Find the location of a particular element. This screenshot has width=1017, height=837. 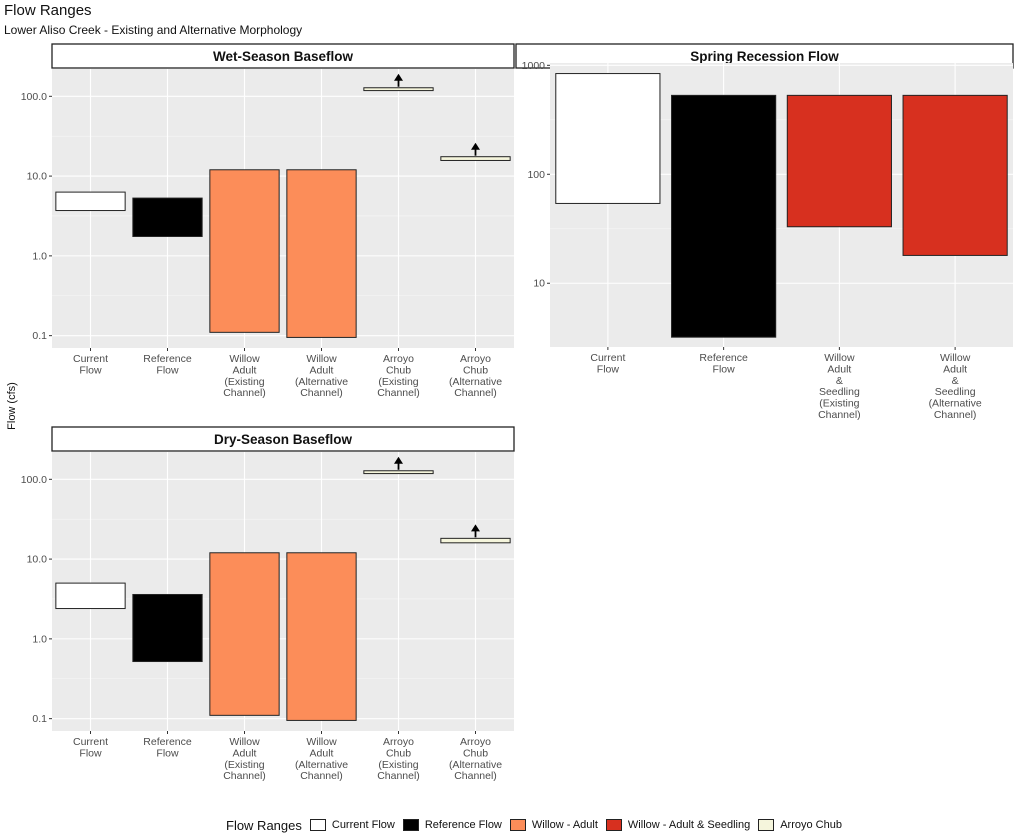

panel-1-x-tick-label-3: Willow Adult & Seedling (Alternative Channel) is located at coordinates (955, 386).